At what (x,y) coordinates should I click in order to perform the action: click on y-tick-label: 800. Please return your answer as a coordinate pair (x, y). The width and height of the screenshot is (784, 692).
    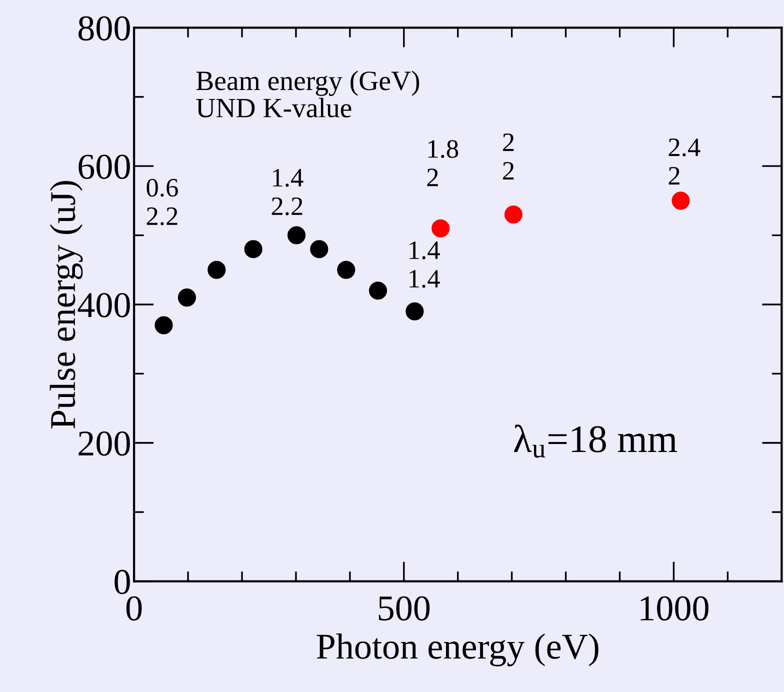
    Looking at the image, I should click on (104, 28).